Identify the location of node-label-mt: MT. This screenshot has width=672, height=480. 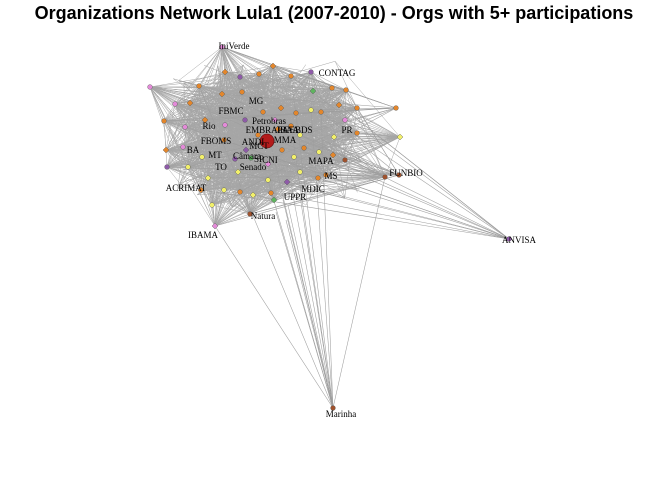
(215, 155).